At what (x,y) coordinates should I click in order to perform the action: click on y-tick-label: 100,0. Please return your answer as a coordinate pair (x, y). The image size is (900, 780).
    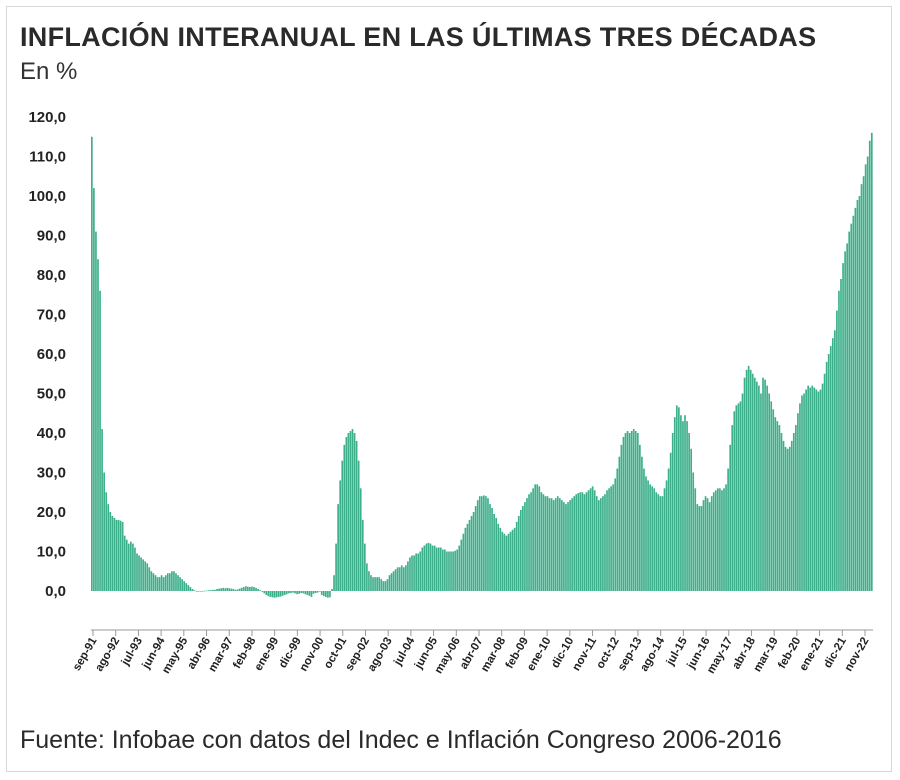
    Looking at the image, I should click on (47, 196).